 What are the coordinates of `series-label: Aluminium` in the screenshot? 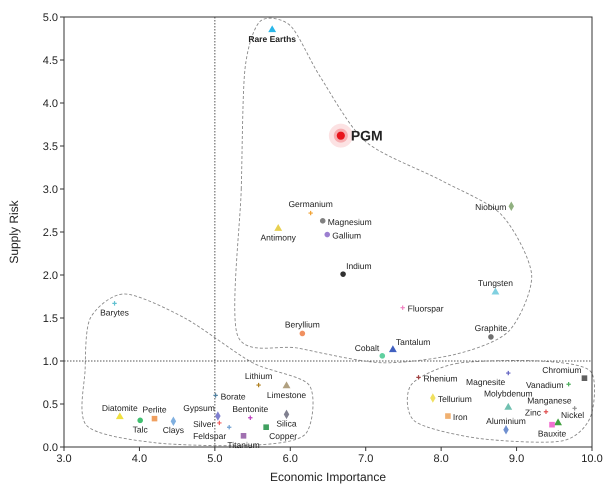 It's located at (506, 421).